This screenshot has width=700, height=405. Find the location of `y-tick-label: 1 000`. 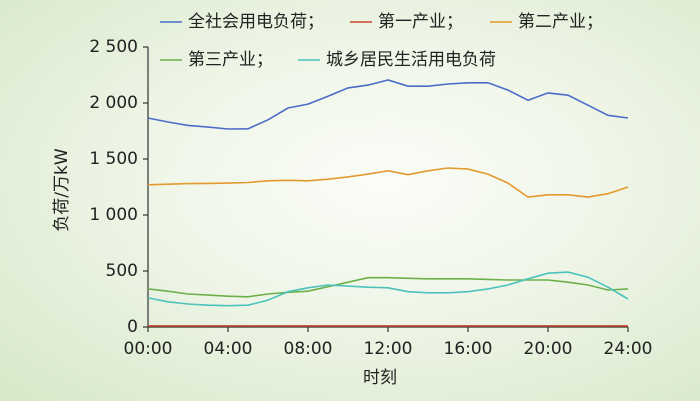

y-tick-label: 1 000 is located at coordinates (113, 215).